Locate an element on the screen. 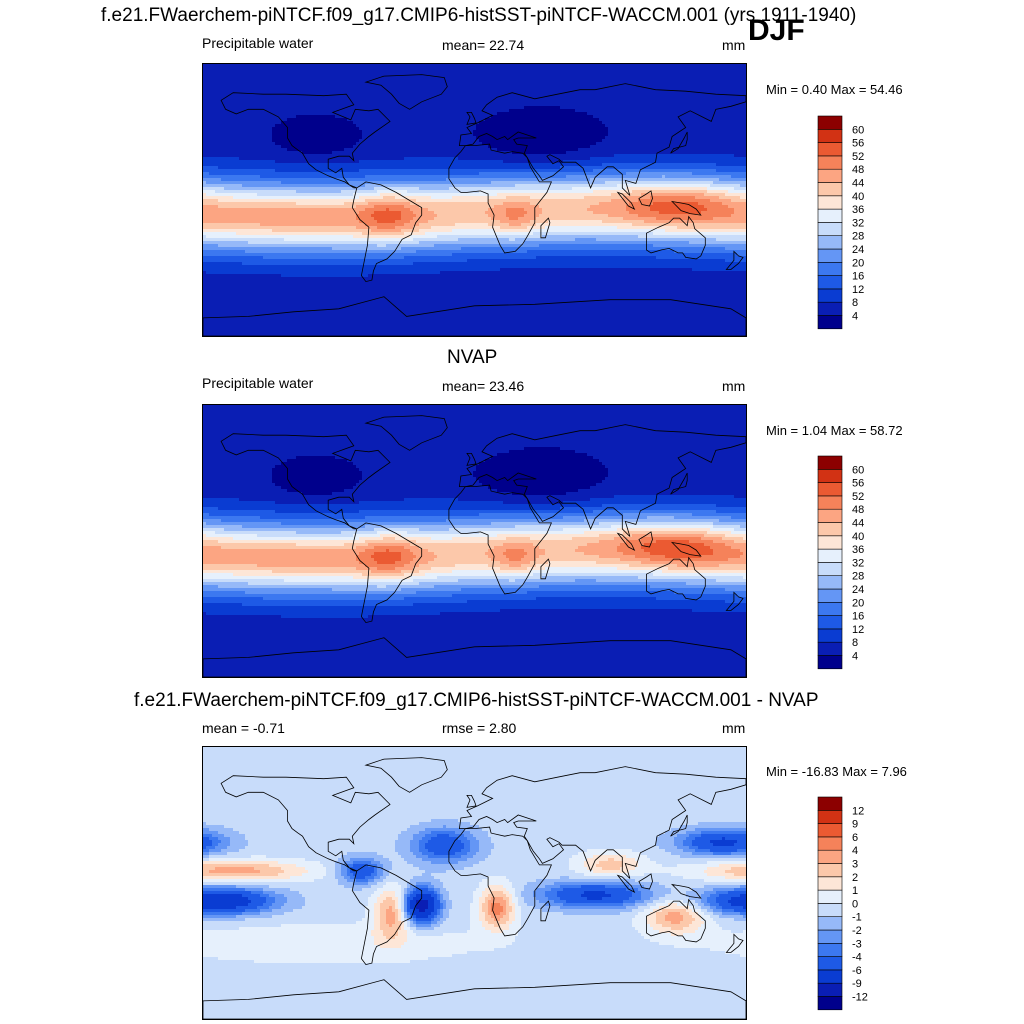 The image size is (1024, 1024). map-diff-coast-new-zealand is located at coordinates (734, 943).